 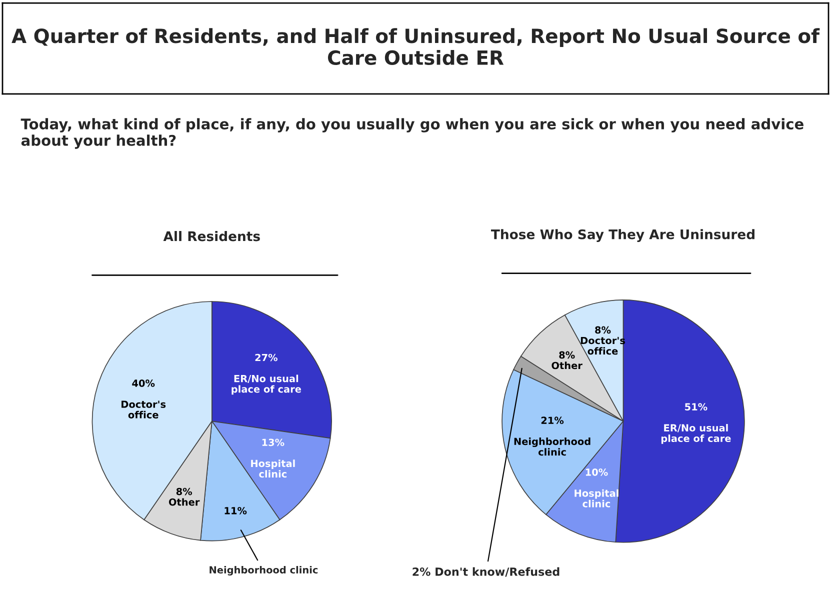 What do you see at coordinates (412, 133) in the screenshot?
I see `text: Today, what kind of place, if any, do you usually go when you are sick or when you need advice about your health?` at bounding box center [412, 133].